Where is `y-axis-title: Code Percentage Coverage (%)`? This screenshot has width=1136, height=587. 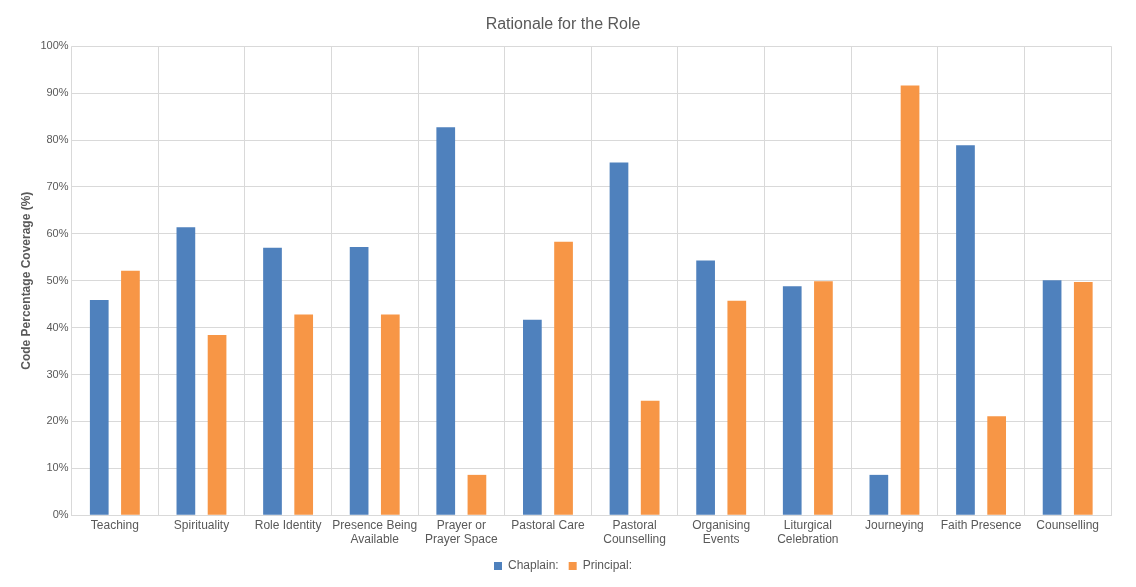
y-axis-title: Code Percentage Coverage (%) is located at coordinates (25, 280).